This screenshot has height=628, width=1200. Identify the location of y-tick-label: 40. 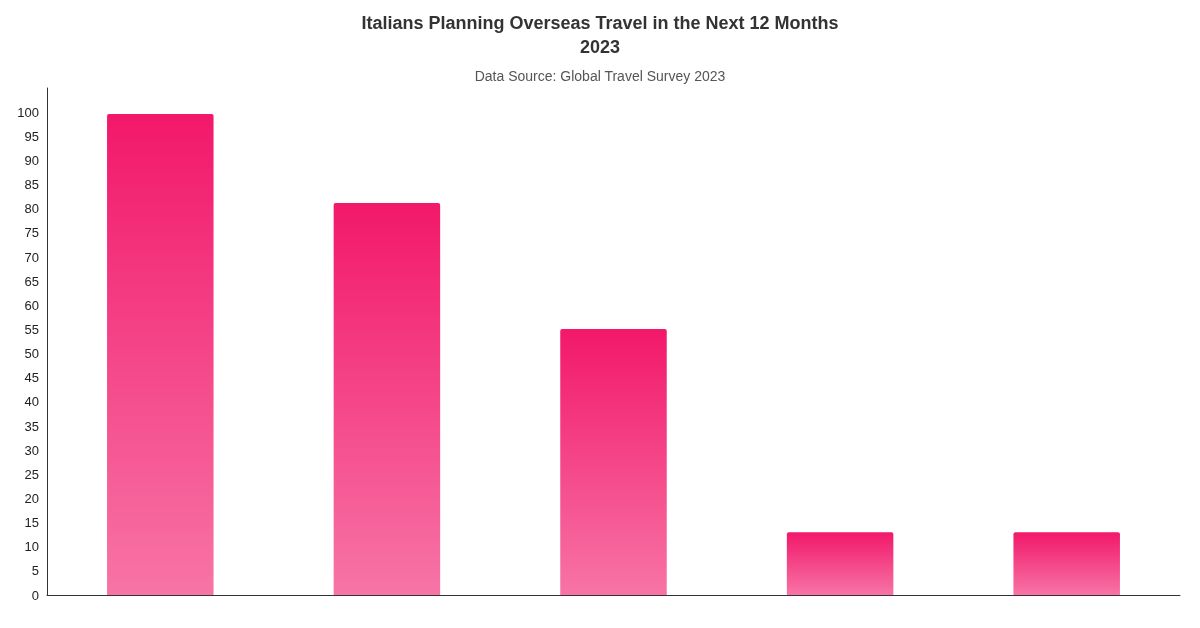
(31, 402).